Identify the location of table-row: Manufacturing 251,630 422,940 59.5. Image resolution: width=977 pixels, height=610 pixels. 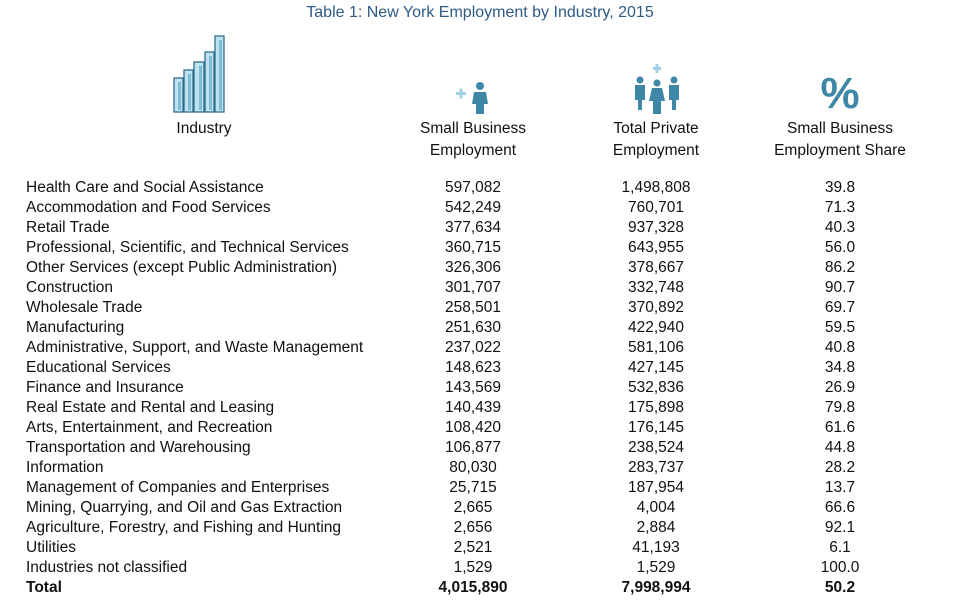
(488, 328).